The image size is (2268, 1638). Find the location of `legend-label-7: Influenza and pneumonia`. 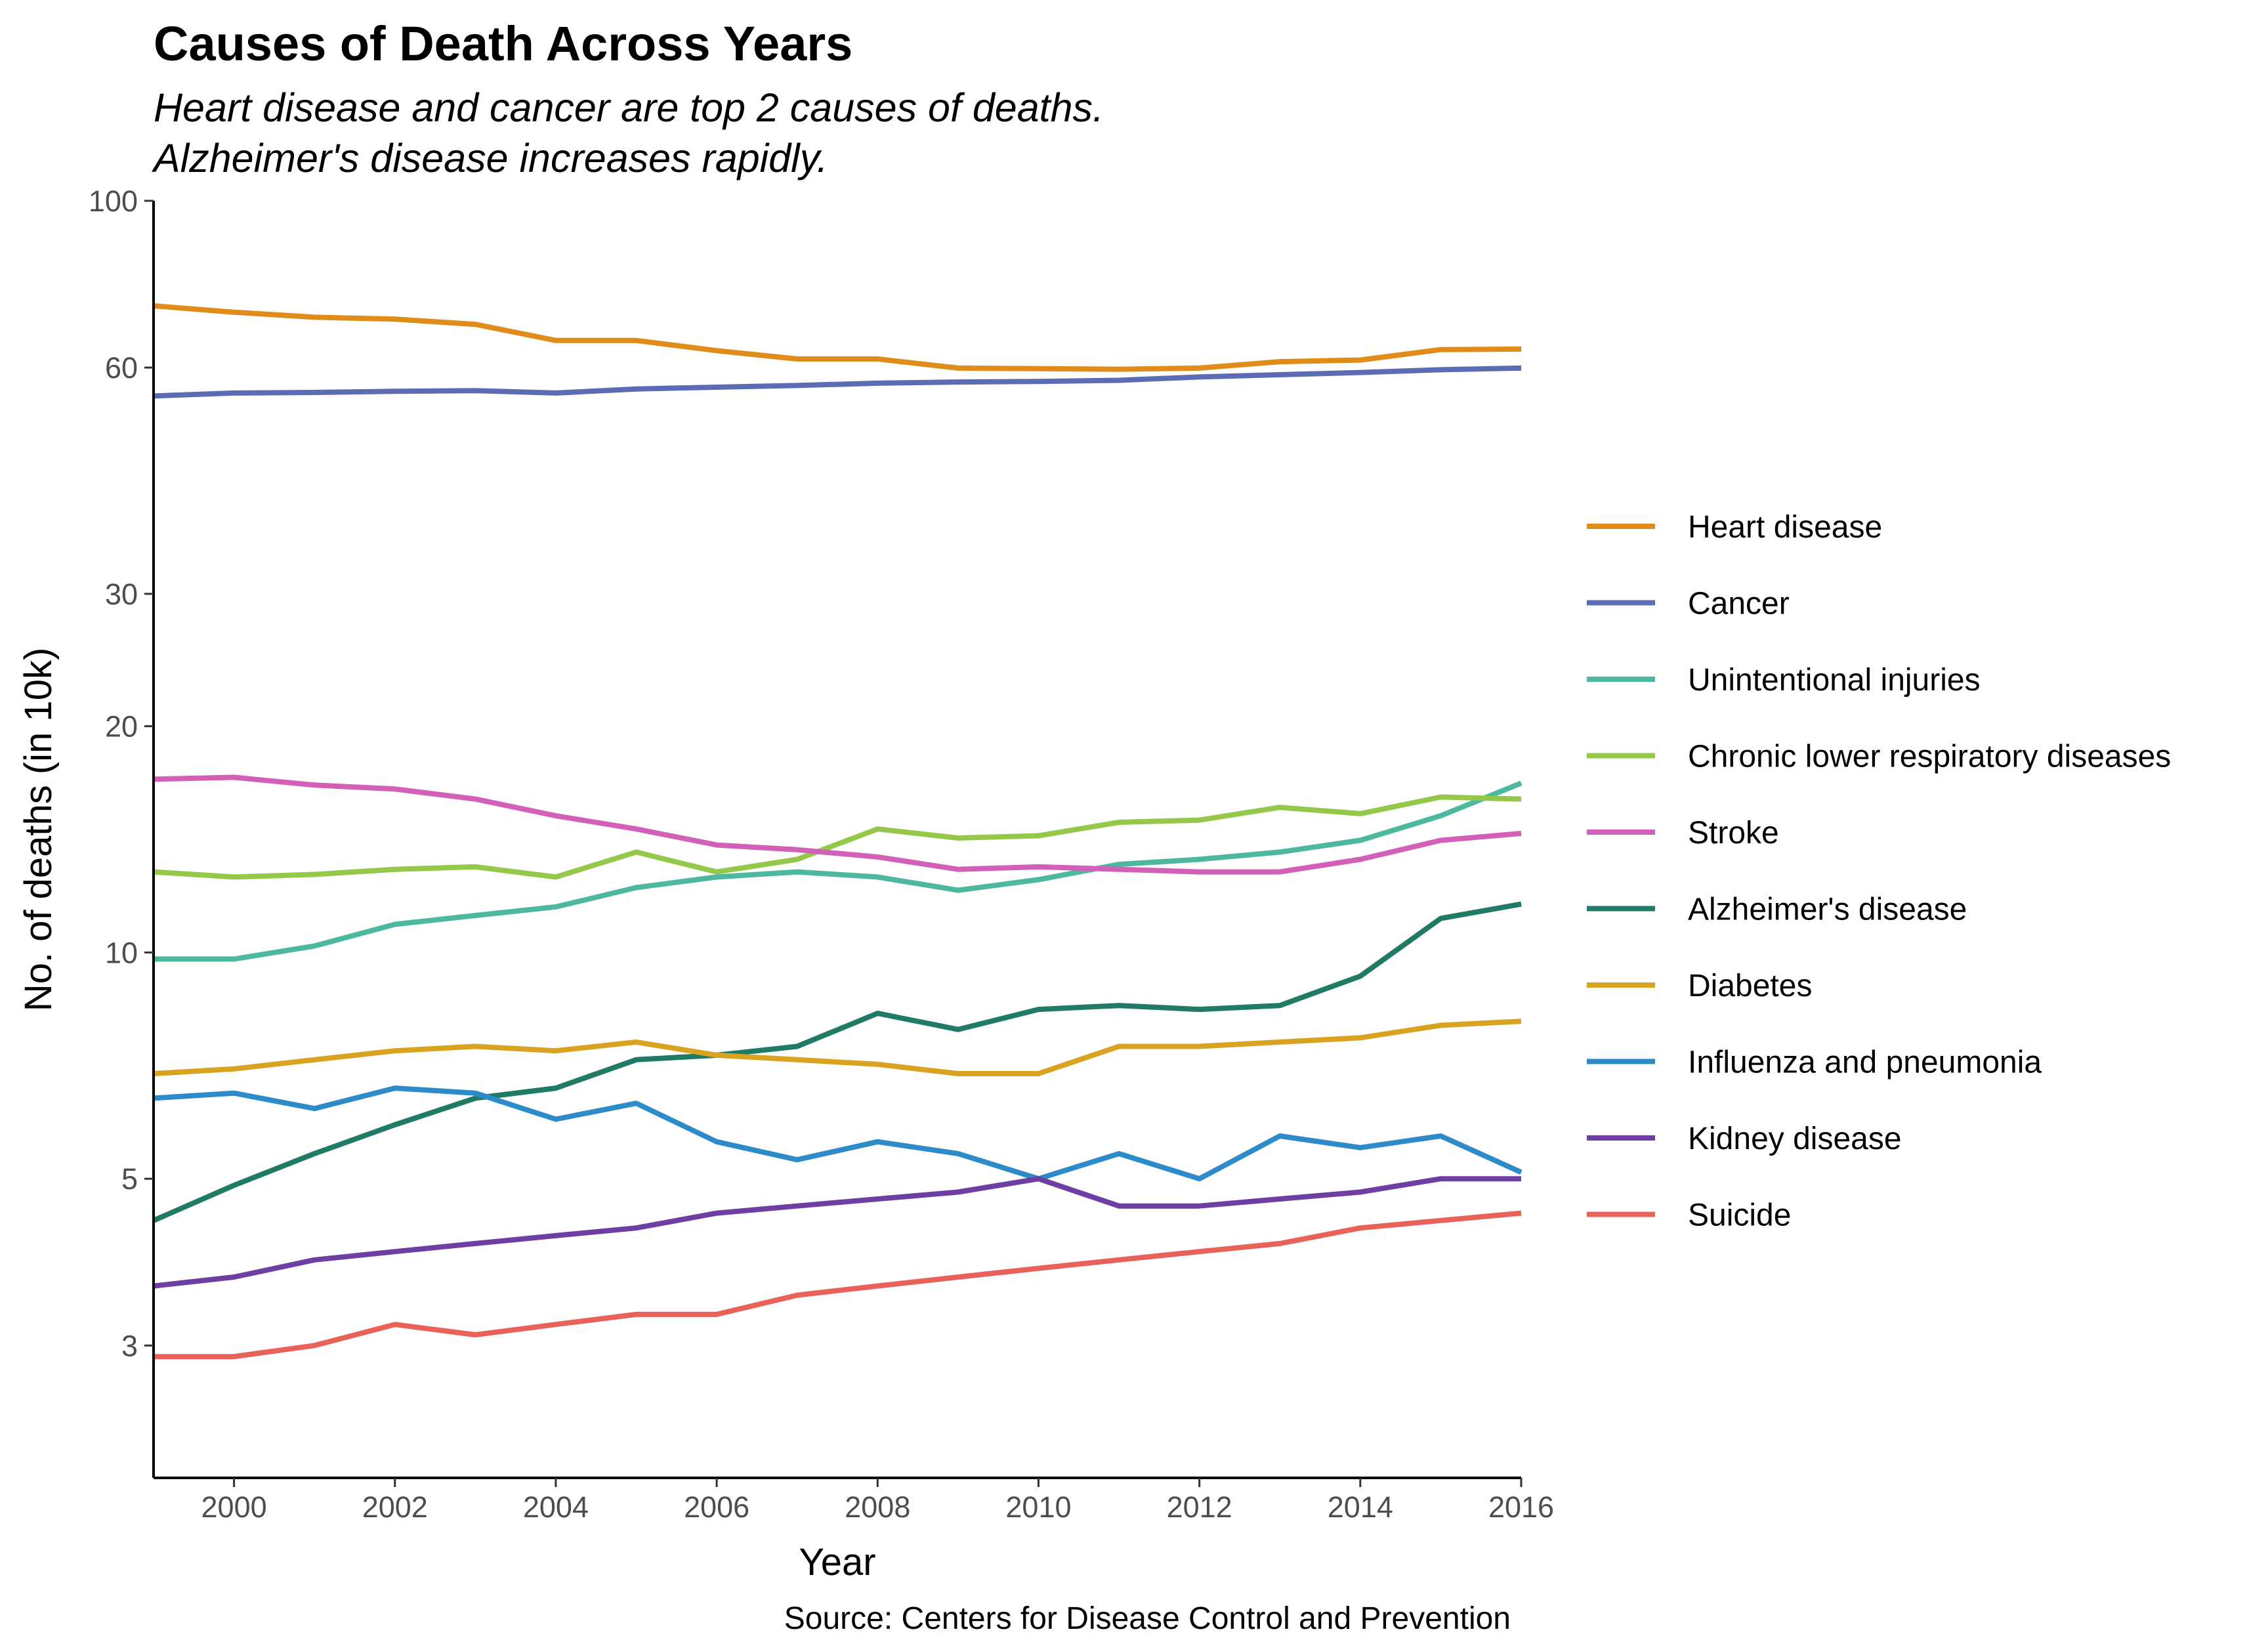

legend-label-7: Influenza and pneumonia is located at coordinates (1865, 1062).